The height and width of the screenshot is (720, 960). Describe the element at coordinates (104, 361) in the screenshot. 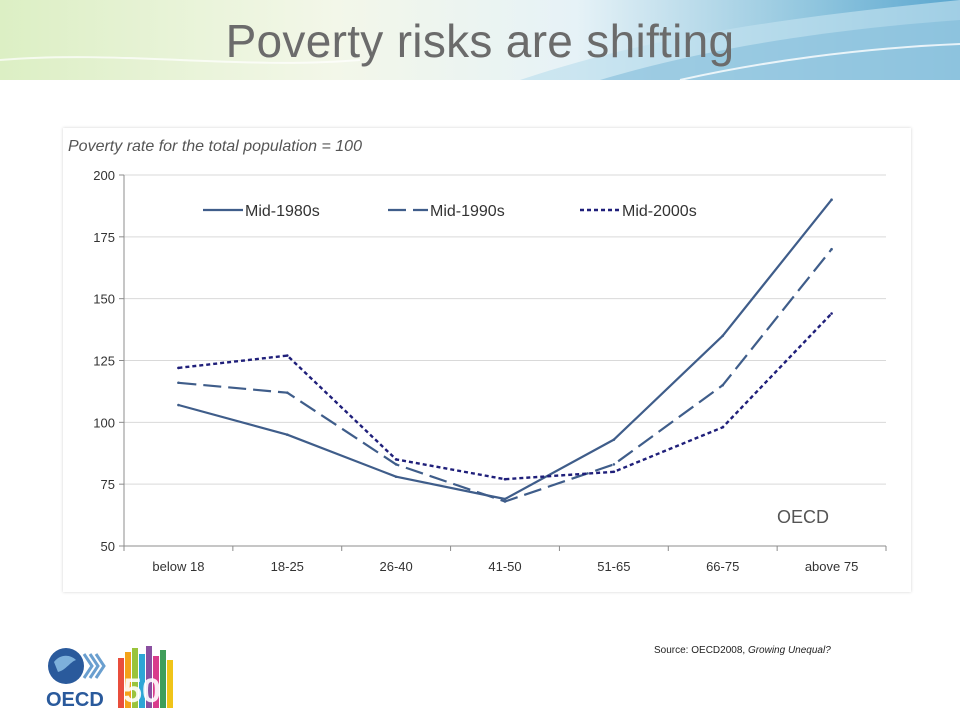

I see `y-tick-label: 125` at that location.